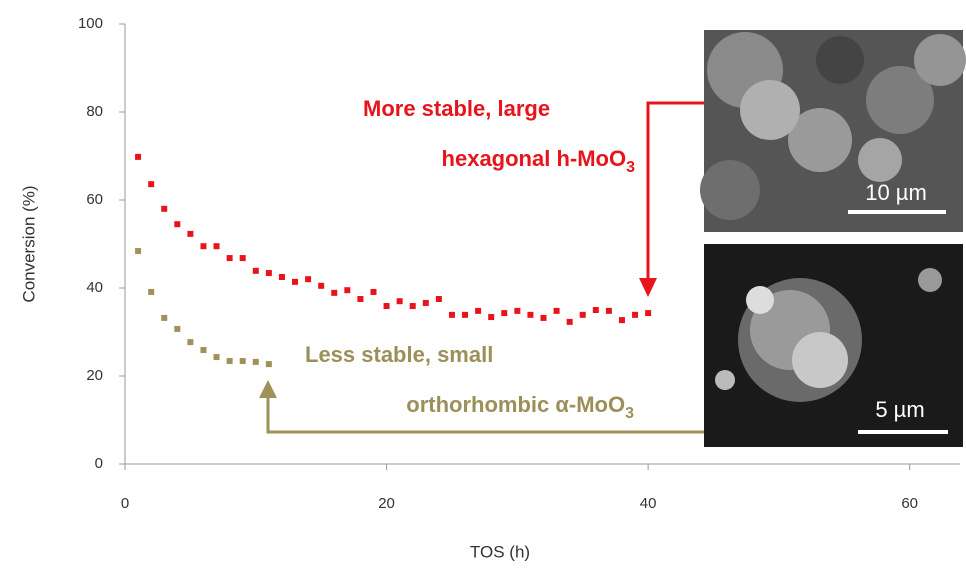 This screenshot has width=966, height=569. I want to click on x-tick-label: 20, so click(386, 503).